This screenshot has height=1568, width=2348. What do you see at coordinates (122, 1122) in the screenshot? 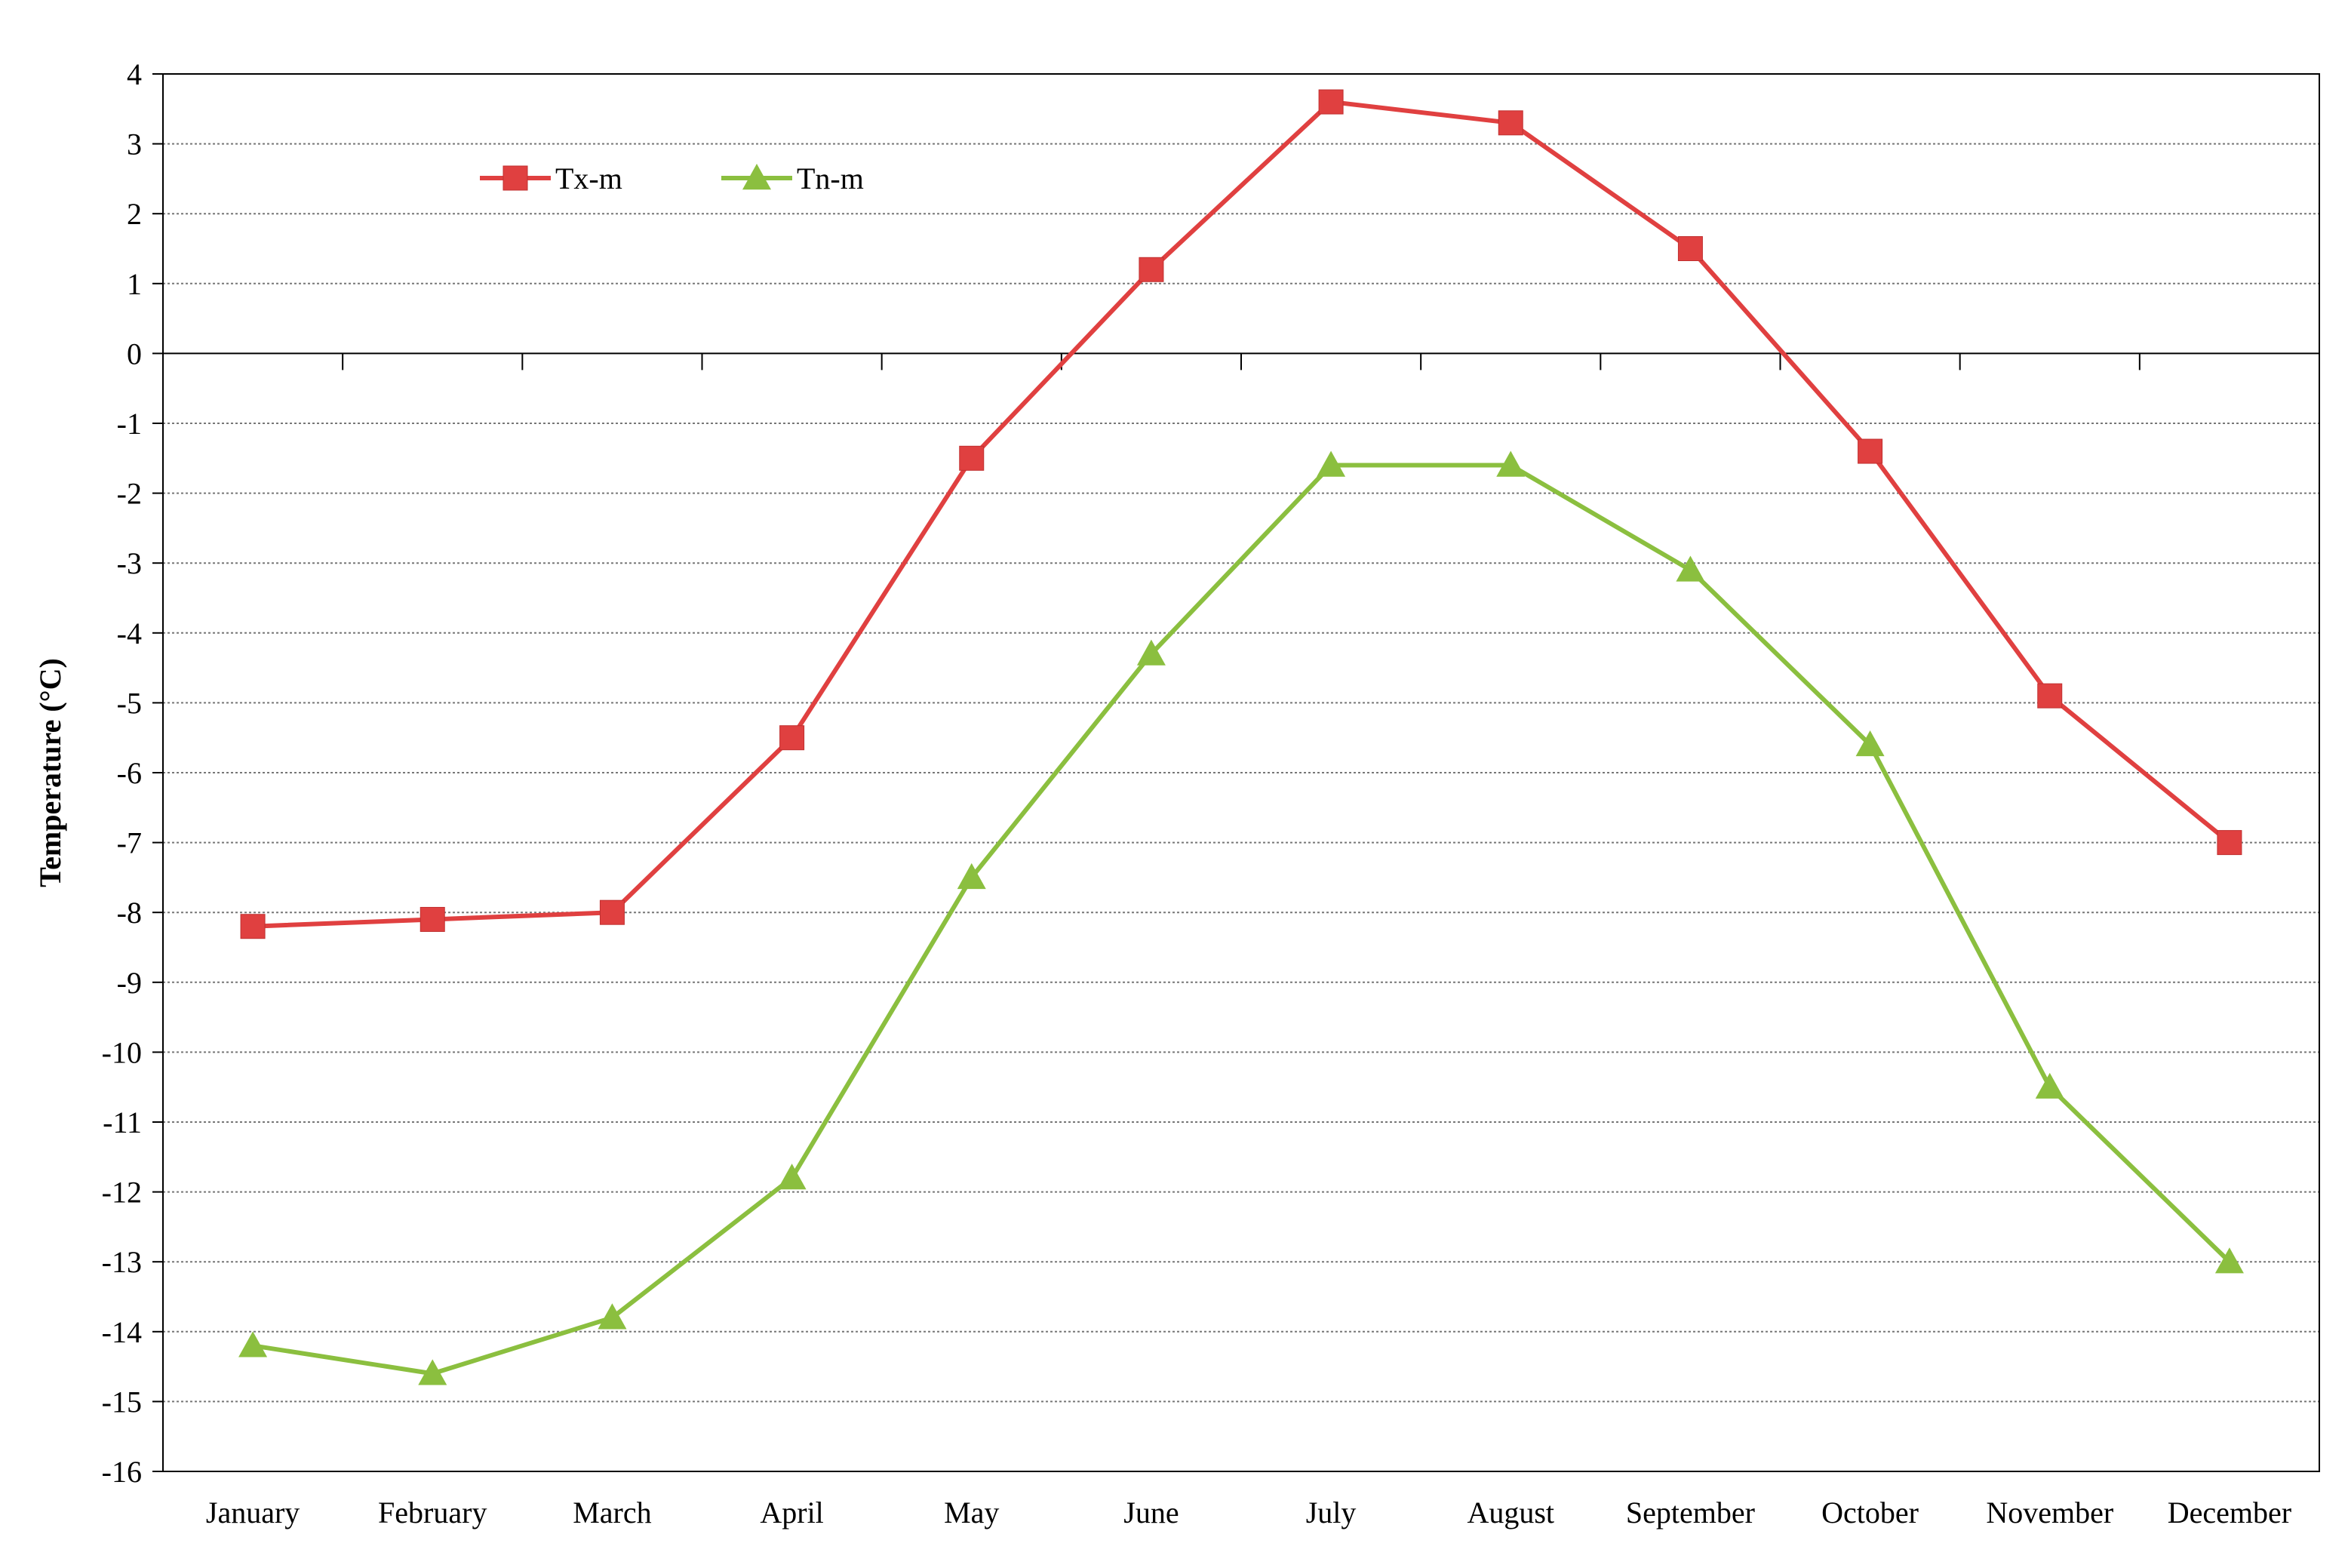
I see `y-tick-label: -11` at bounding box center [122, 1122].